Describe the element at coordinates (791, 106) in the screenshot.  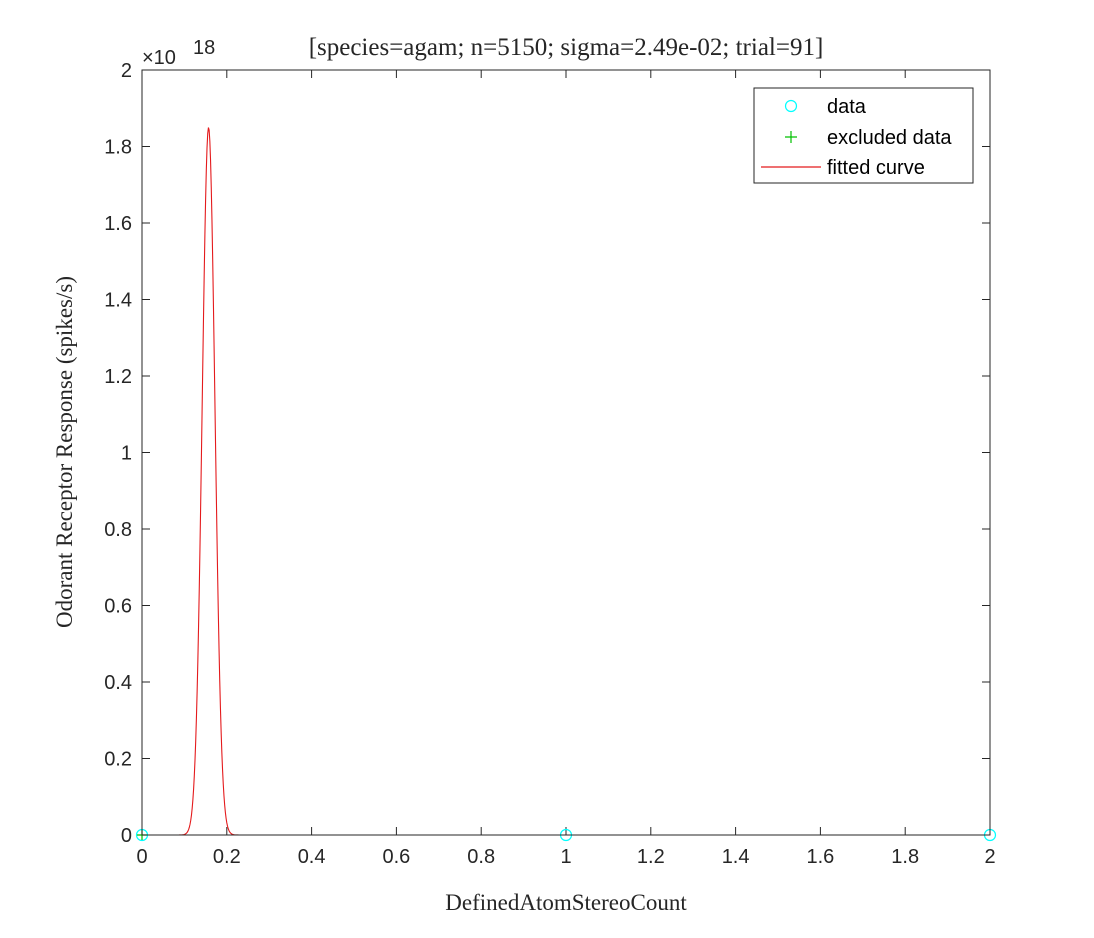
I see `legend-circle-marker-icon` at that location.